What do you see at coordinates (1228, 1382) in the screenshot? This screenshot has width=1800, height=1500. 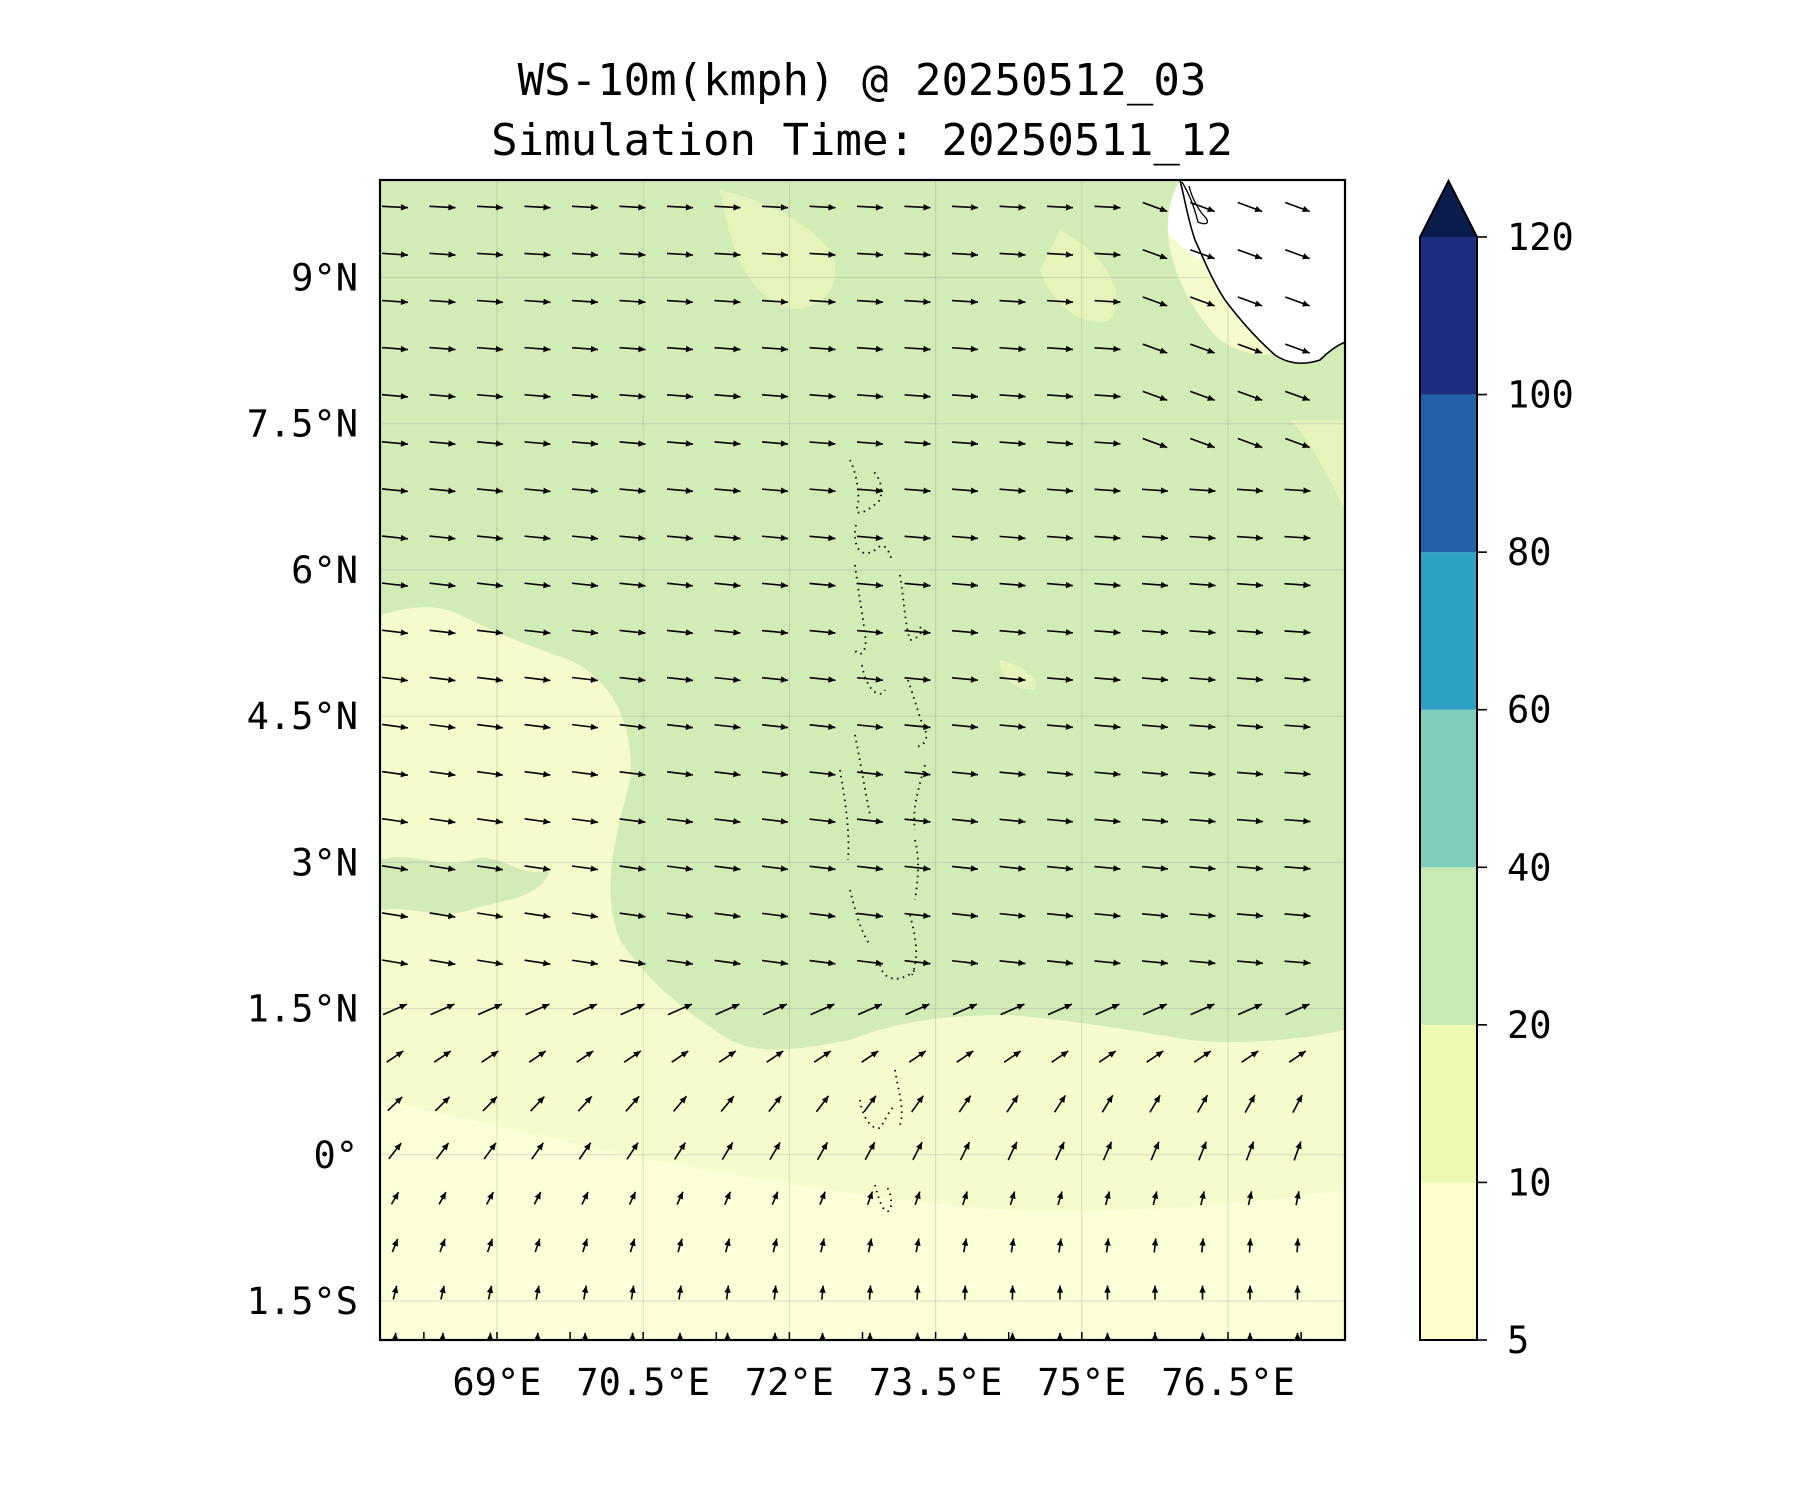 I see `lon-tick-label: 76.5°E` at bounding box center [1228, 1382].